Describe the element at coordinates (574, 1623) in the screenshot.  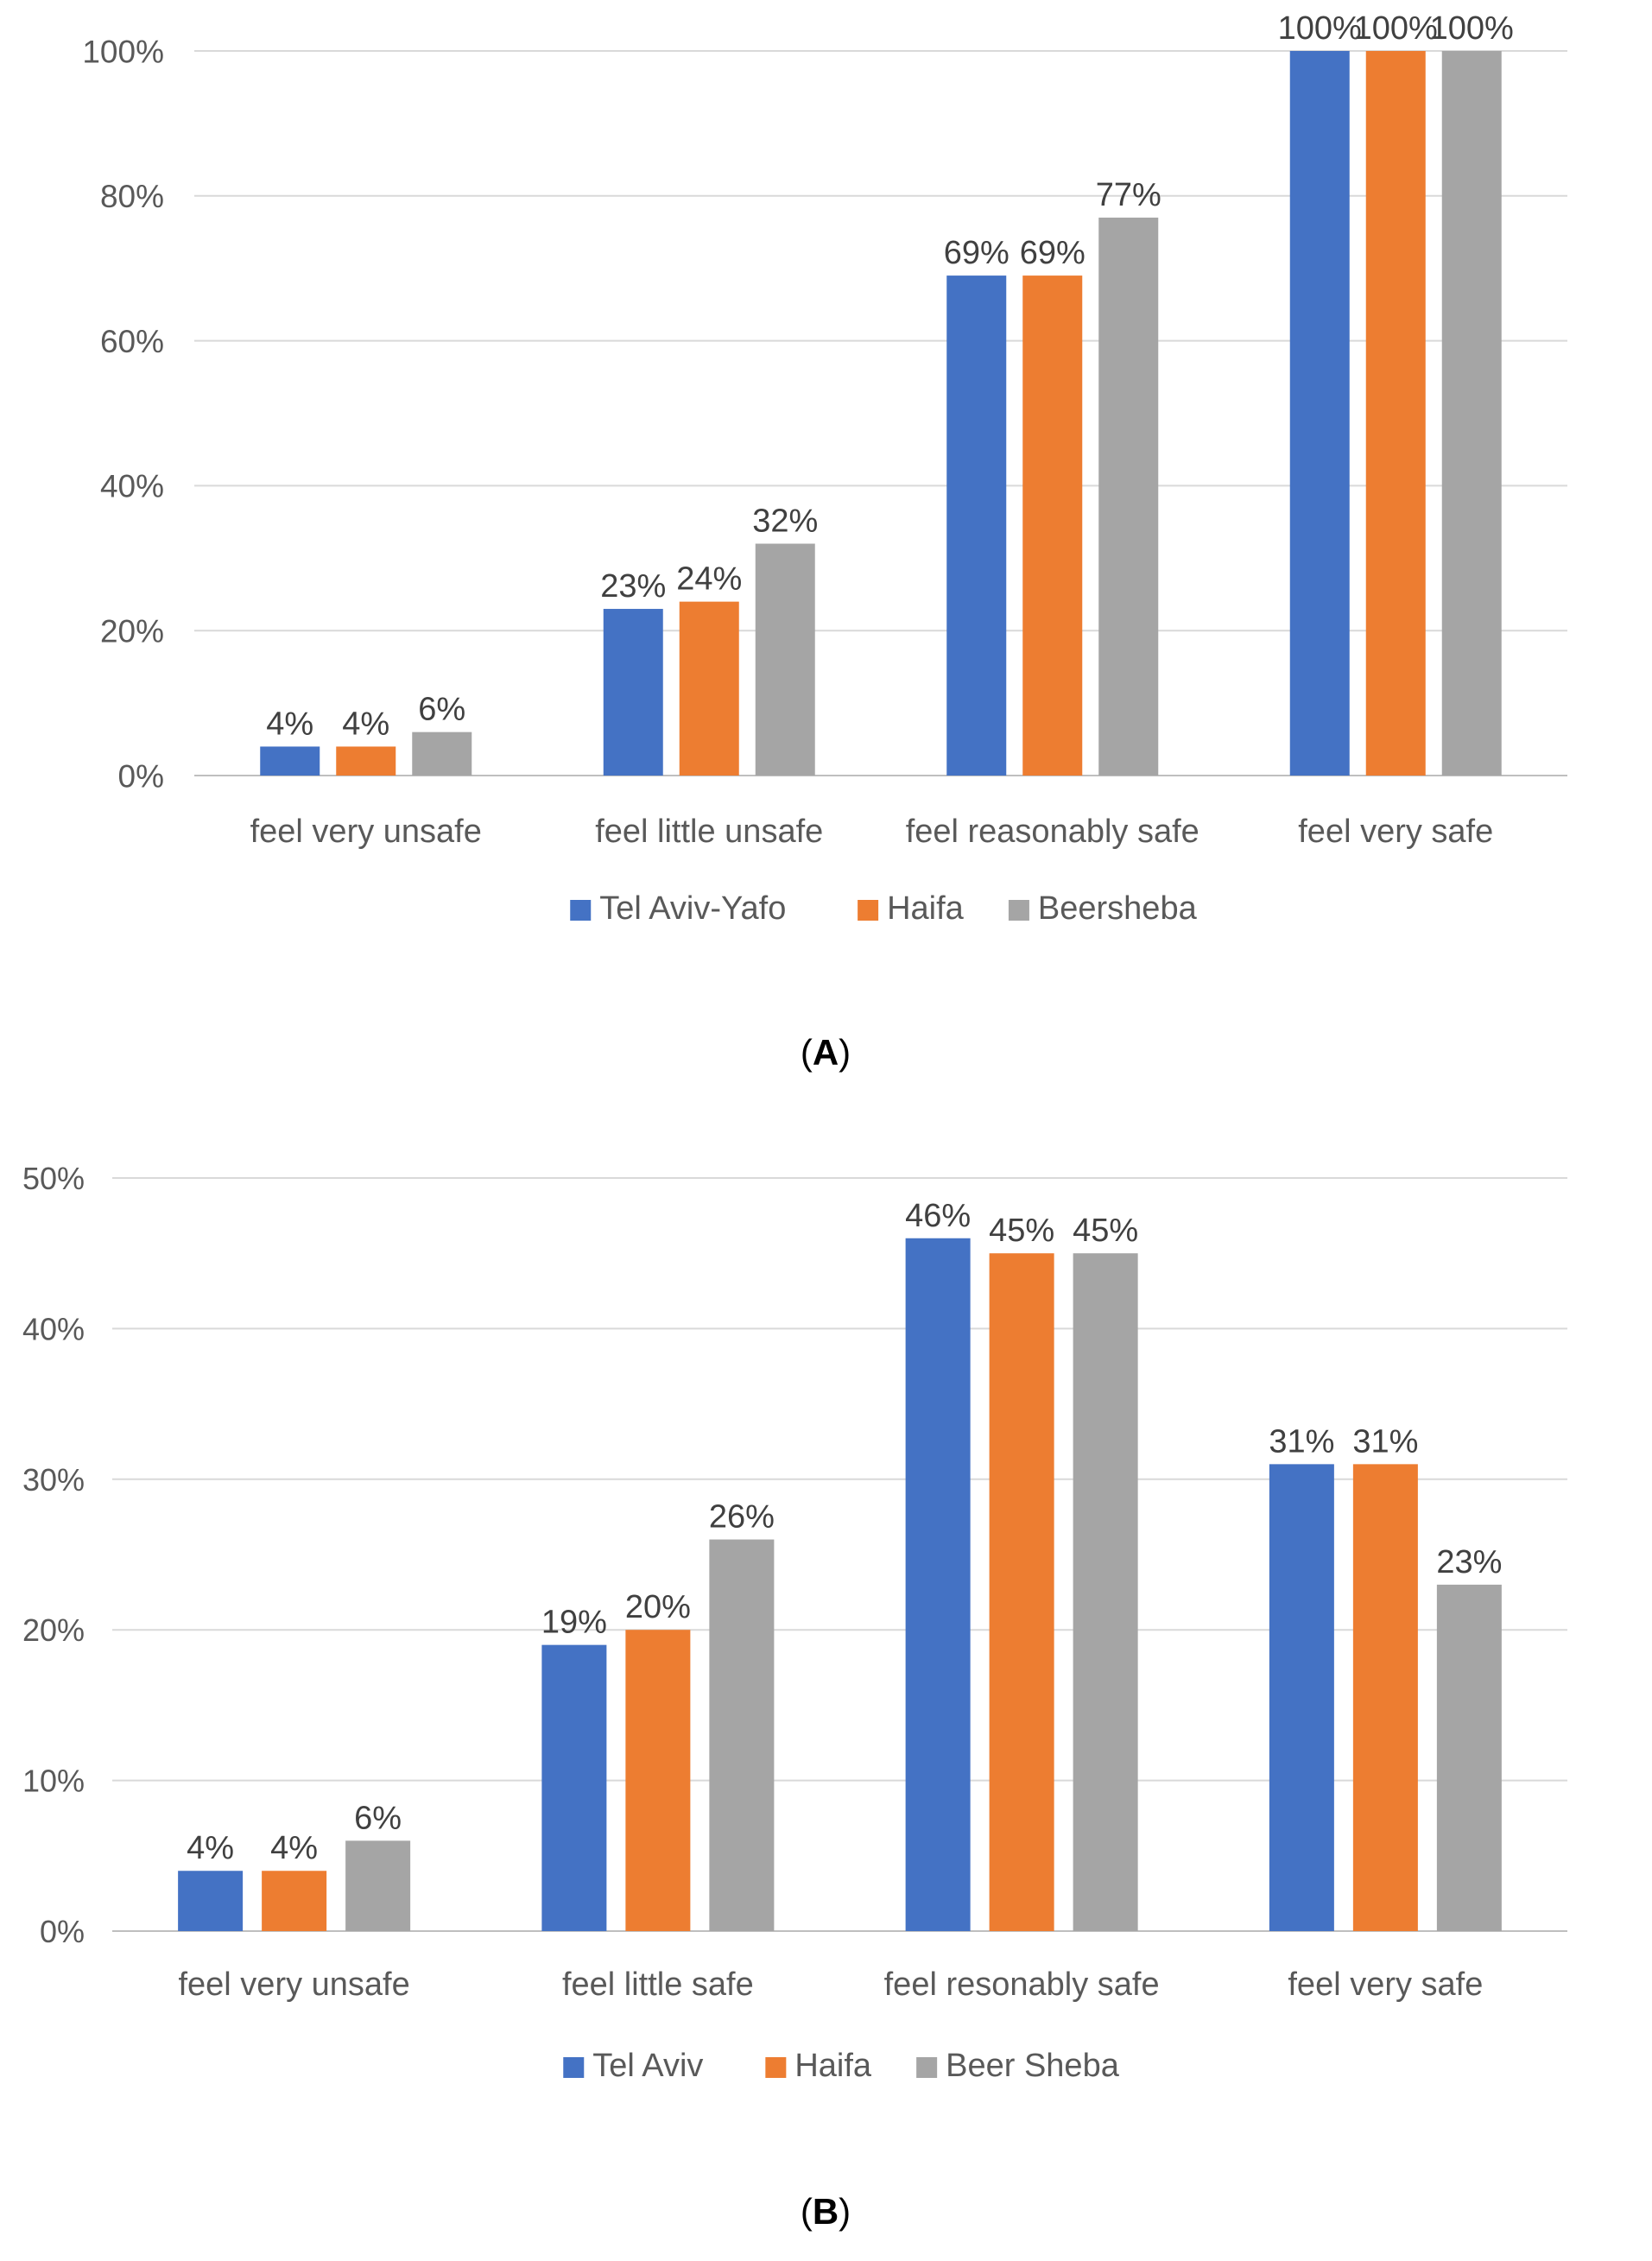
I see `data-label: 19%` at that location.